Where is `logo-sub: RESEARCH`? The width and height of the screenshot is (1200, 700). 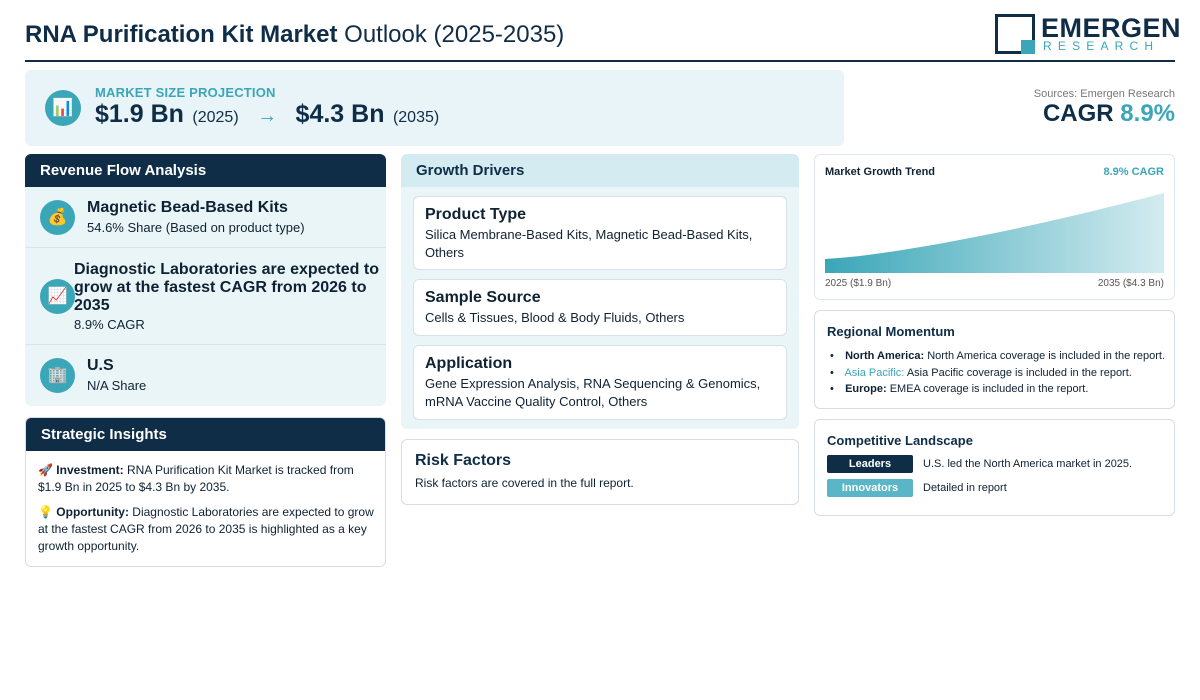
logo-sub: RESEARCH is located at coordinates (1101, 46).